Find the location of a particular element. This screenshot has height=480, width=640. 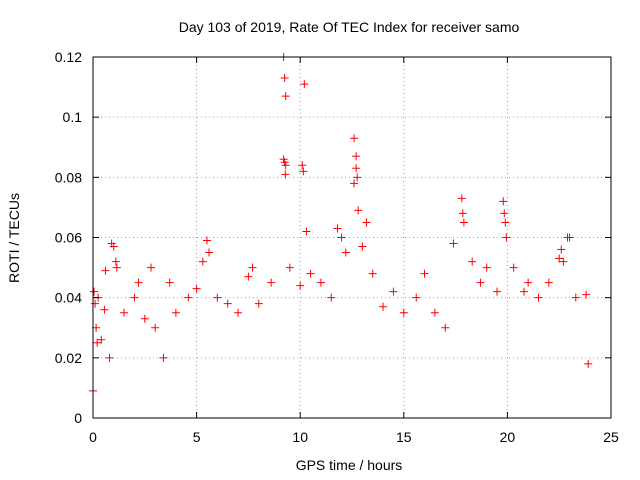

y-axis-tick-labels: 0 0.02 0.04 0.06 0.08 0.1 0.12 is located at coordinates (68, 237).